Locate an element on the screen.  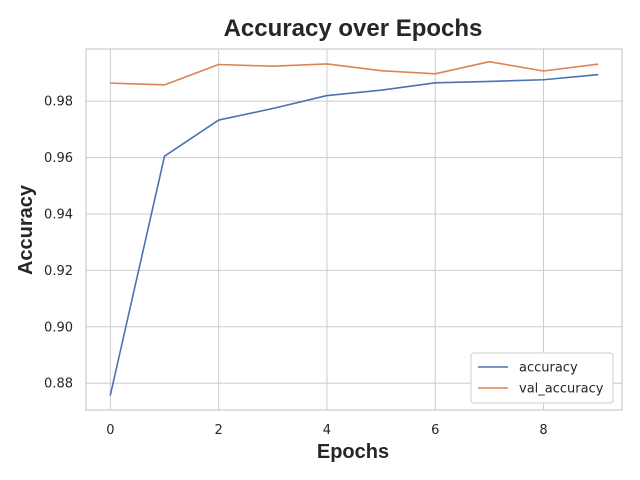
y-tick-label: 0.94 is located at coordinates (58, 214).